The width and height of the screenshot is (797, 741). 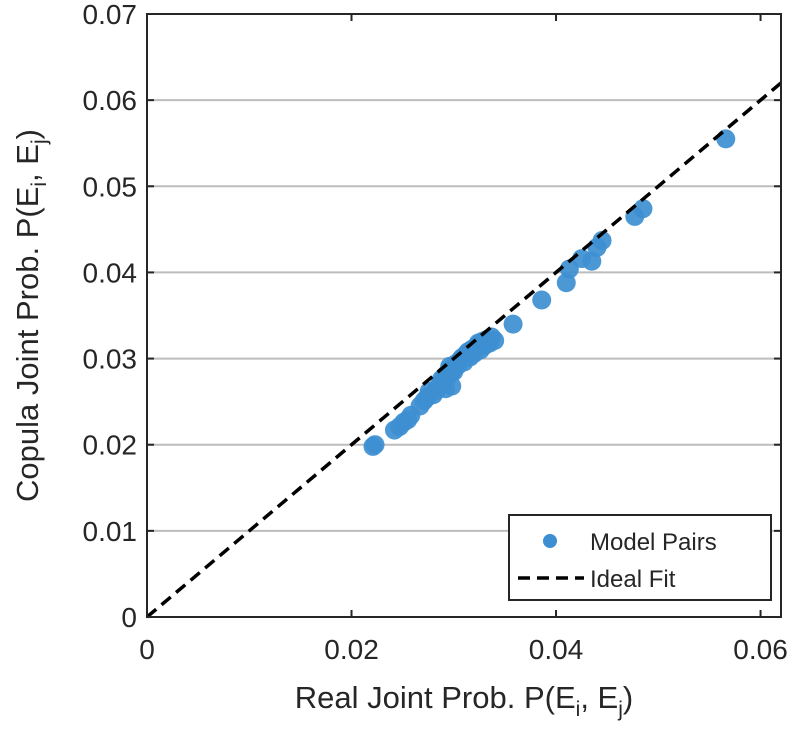 I want to click on y-tick-label-0: 0, so click(x=129, y=617).